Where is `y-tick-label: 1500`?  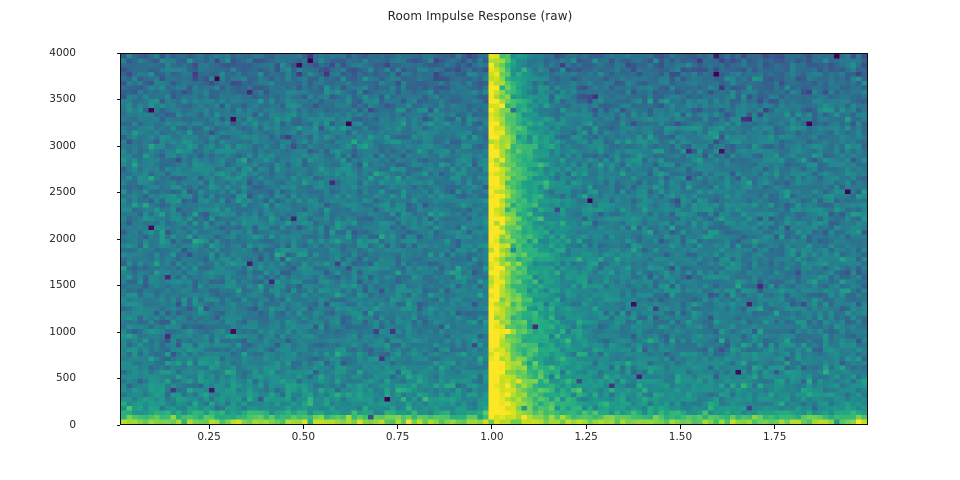 y-tick-label: 1500 is located at coordinates (62, 285).